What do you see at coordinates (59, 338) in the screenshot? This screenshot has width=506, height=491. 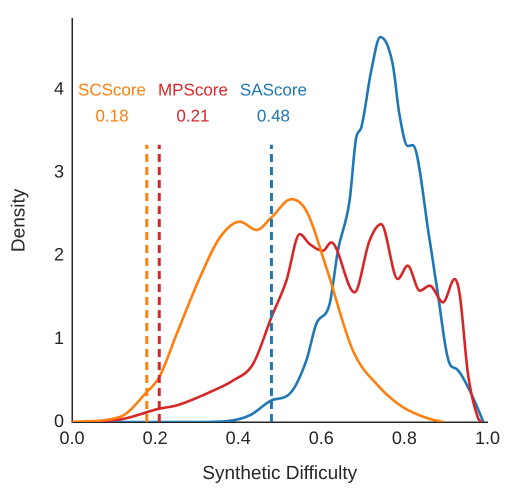 I see `y-tick-label: 1` at bounding box center [59, 338].